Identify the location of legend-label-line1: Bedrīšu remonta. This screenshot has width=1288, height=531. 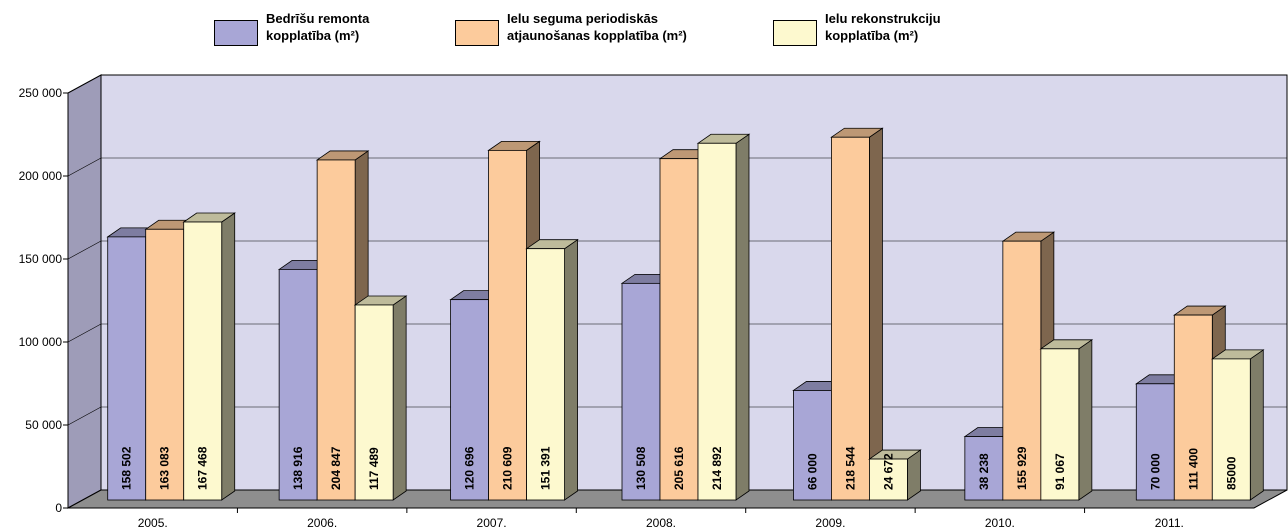
(318, 18).